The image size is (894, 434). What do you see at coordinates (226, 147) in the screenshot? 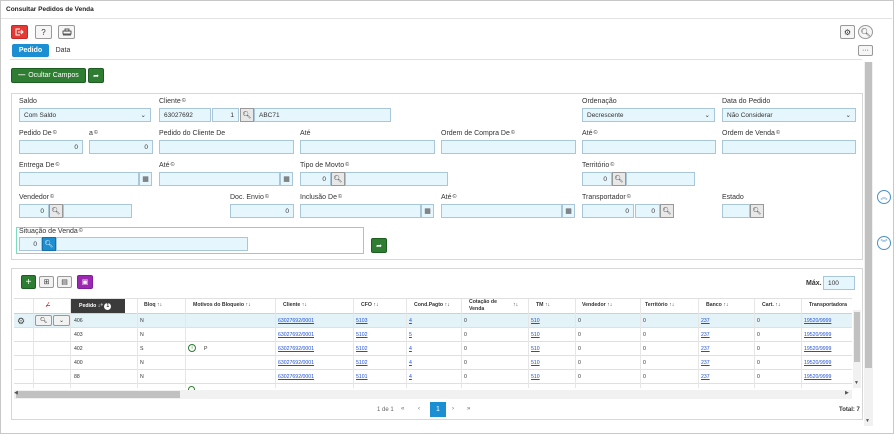
I see `pedido-cliente-de-input` at bounding box center [226, 147].